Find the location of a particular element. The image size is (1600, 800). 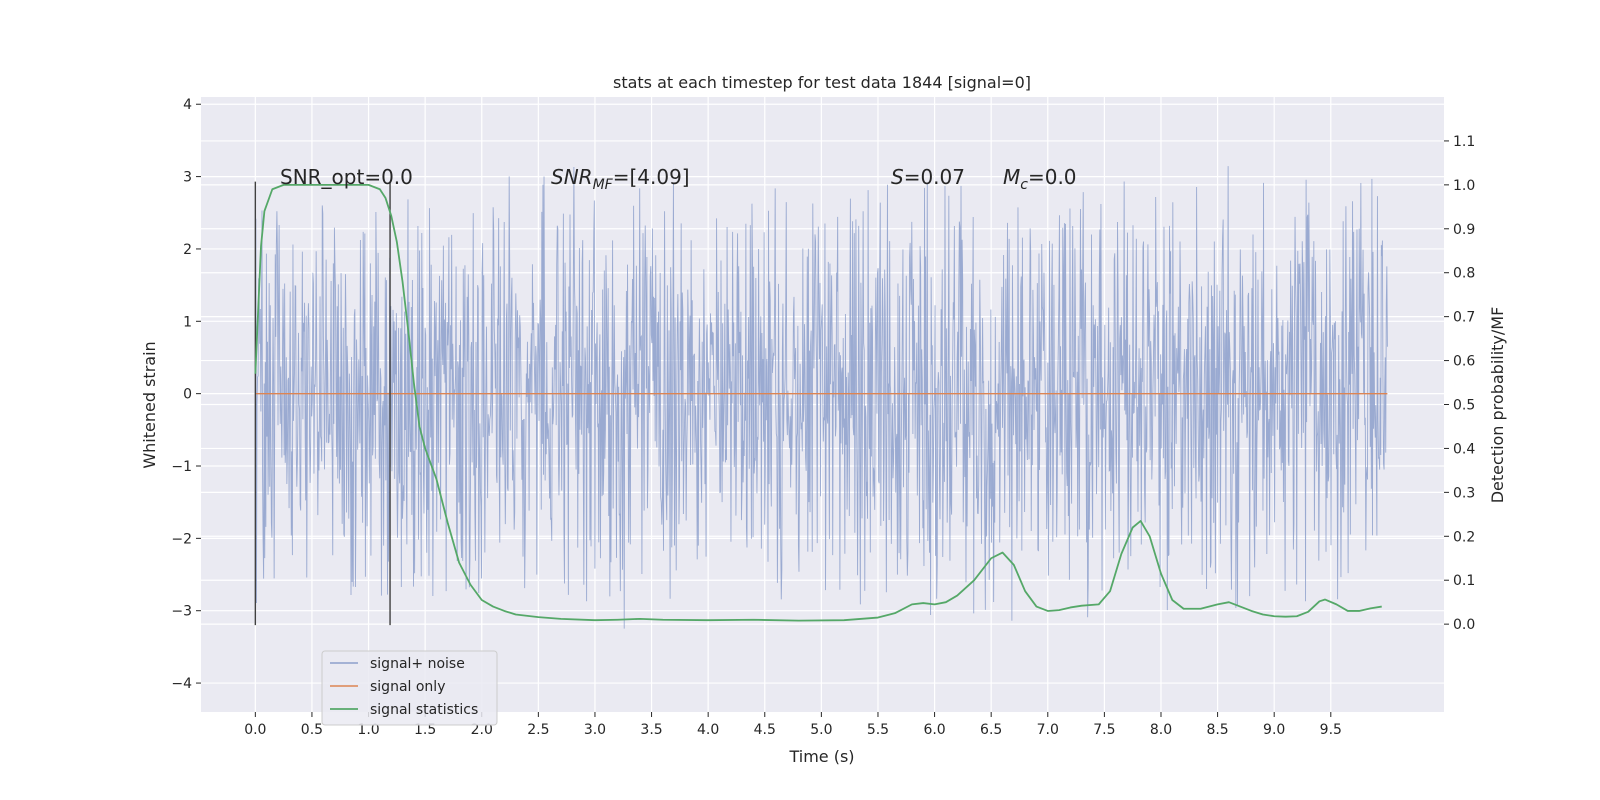

y-right-axis-ticks: 1.1 1.0 0.9 0.8 0.7 0.6 0.5 0.4 0.3 0.2 0.1 0.0 is located at coordinates (1459, 383).